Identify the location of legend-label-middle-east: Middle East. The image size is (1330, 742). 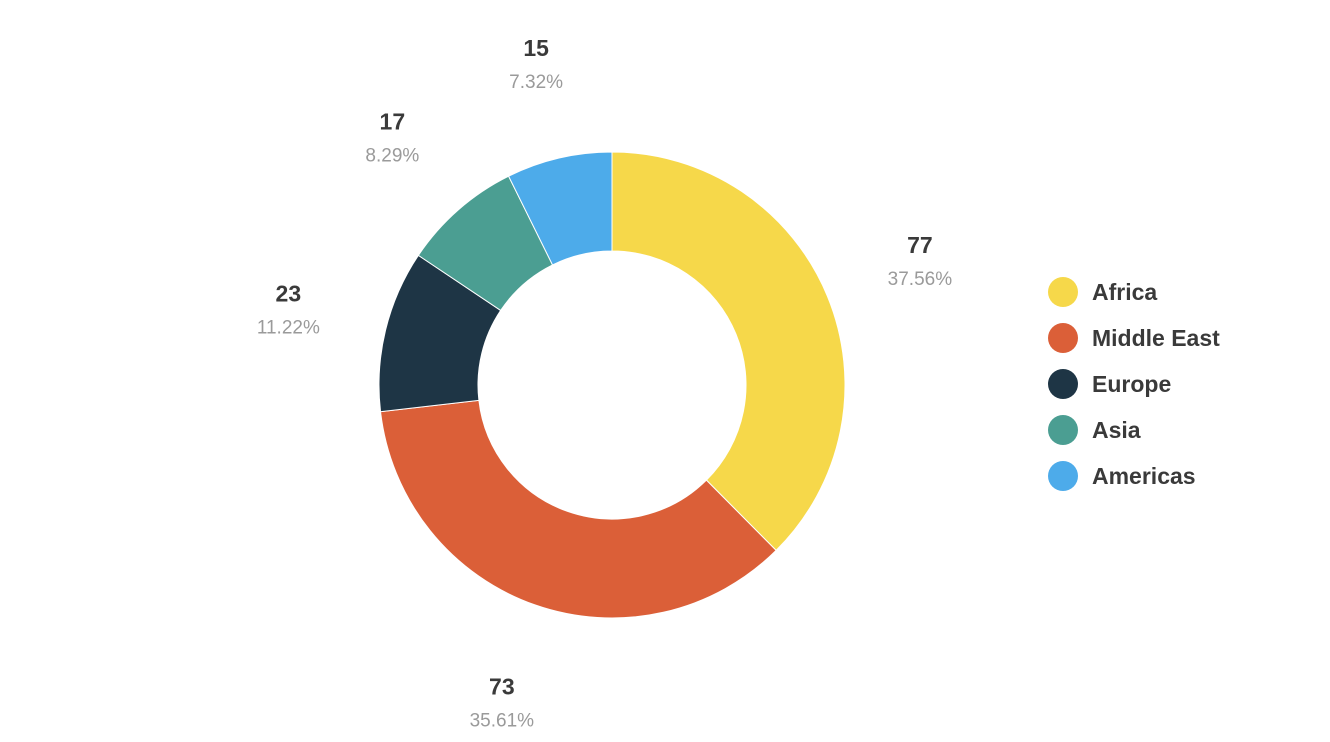
(1156, 338).